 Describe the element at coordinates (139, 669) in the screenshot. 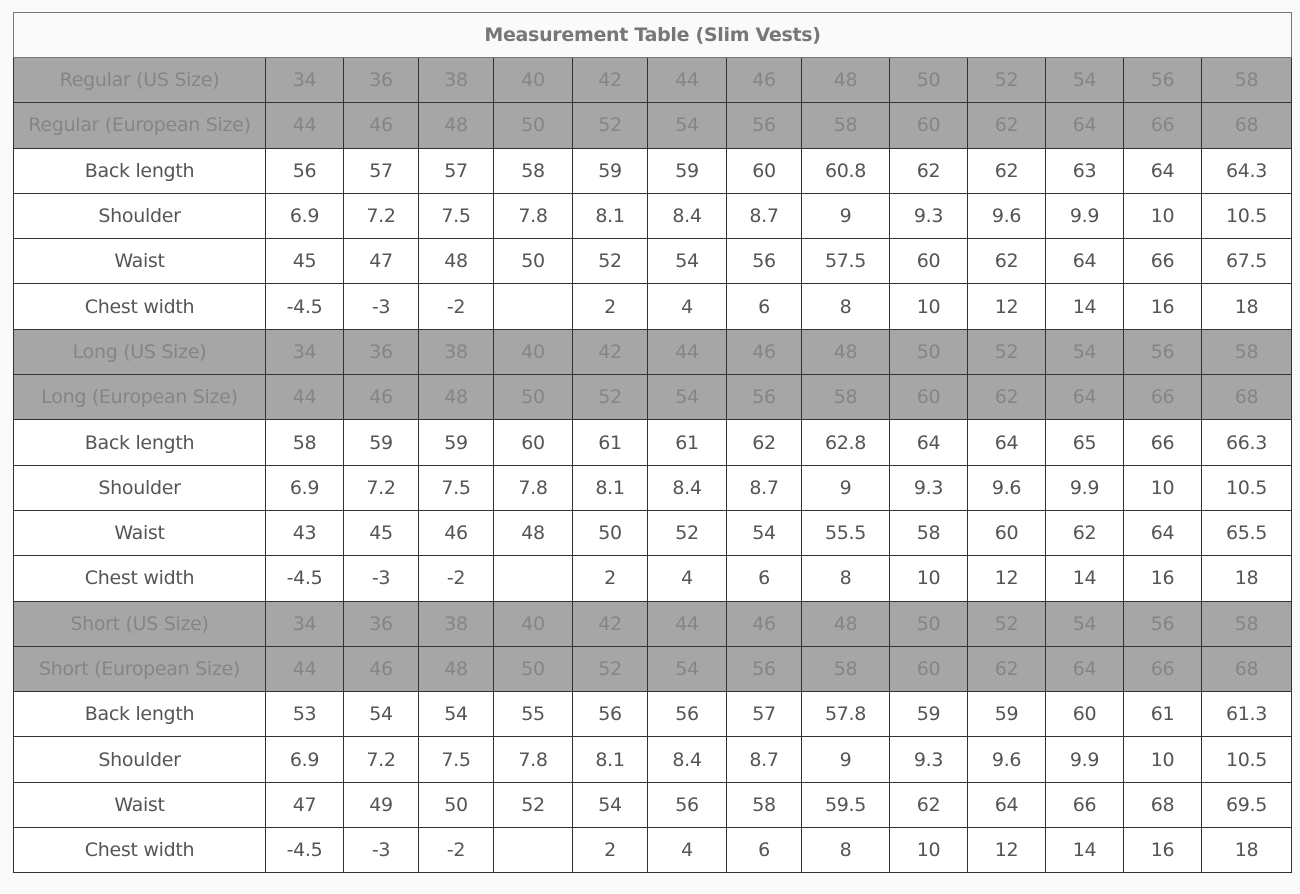

I see `row-label: Short (European Size)` at that location.